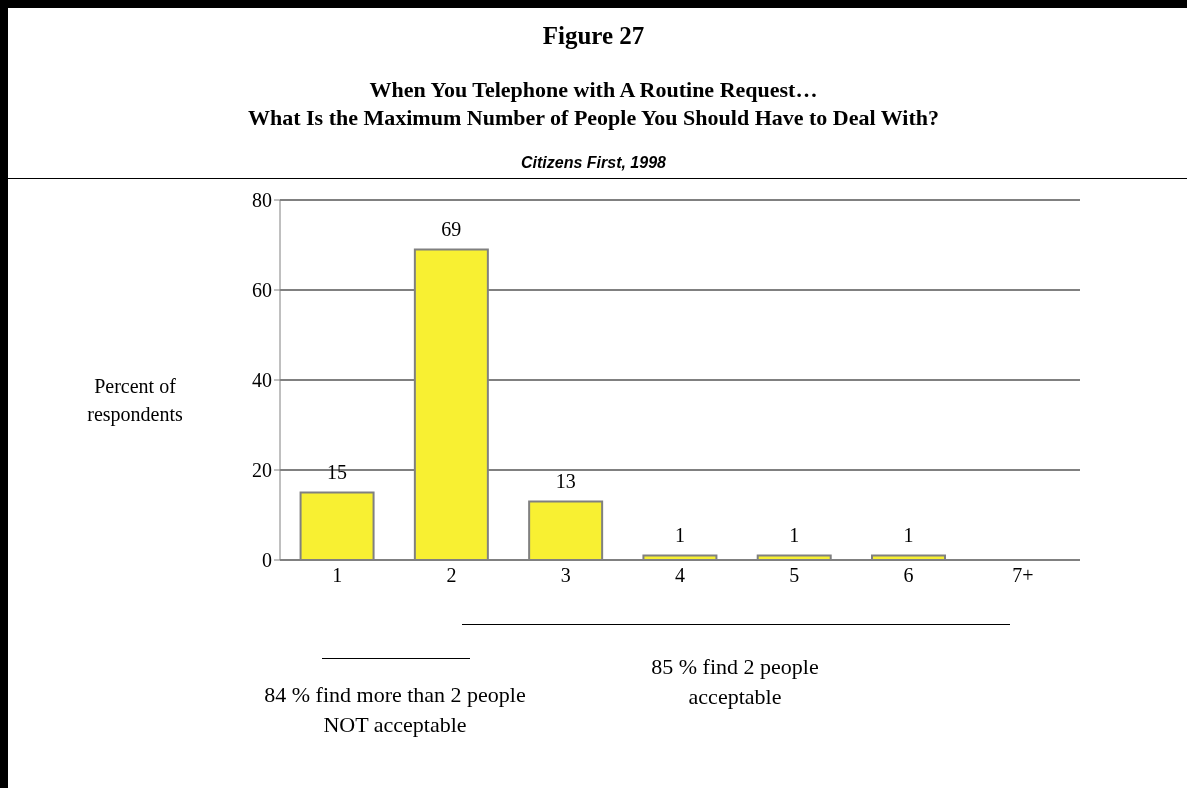 This screenshot has width=1187, height=788. I want to click on y-tick-label: 80, so click(262, 200).